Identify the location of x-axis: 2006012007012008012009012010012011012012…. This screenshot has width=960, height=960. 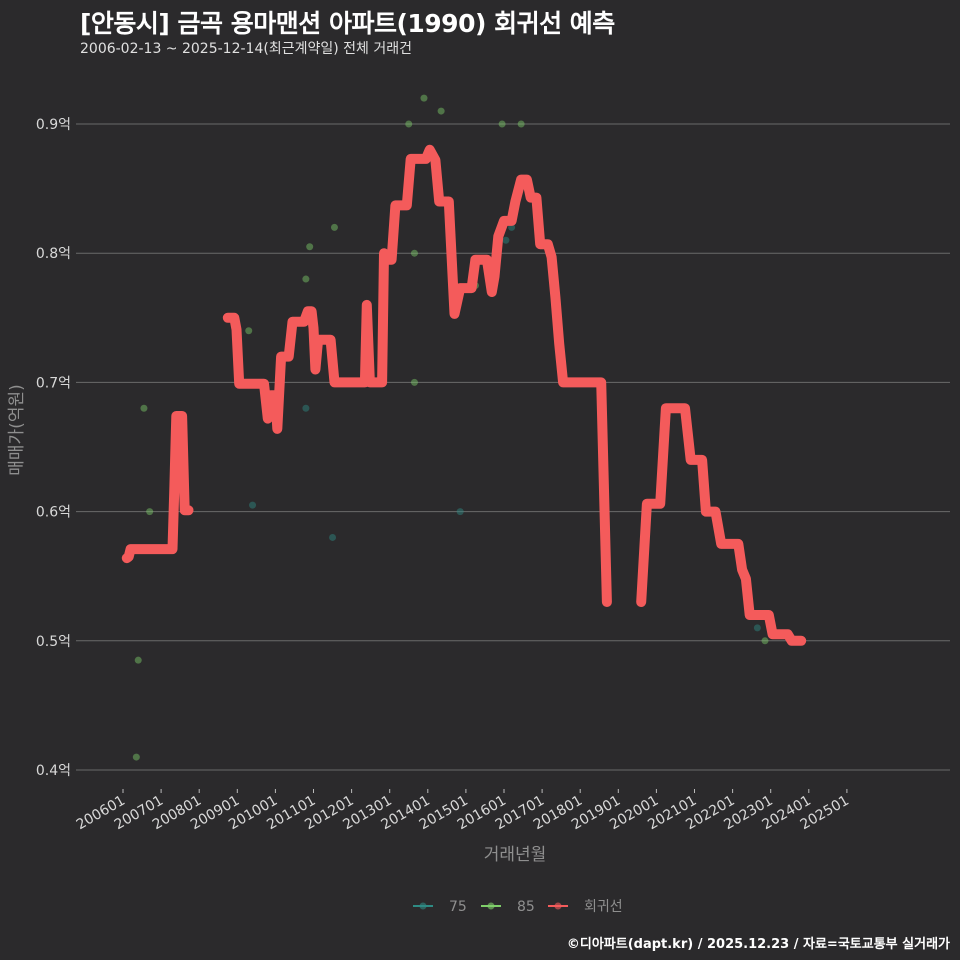
(463, 811).